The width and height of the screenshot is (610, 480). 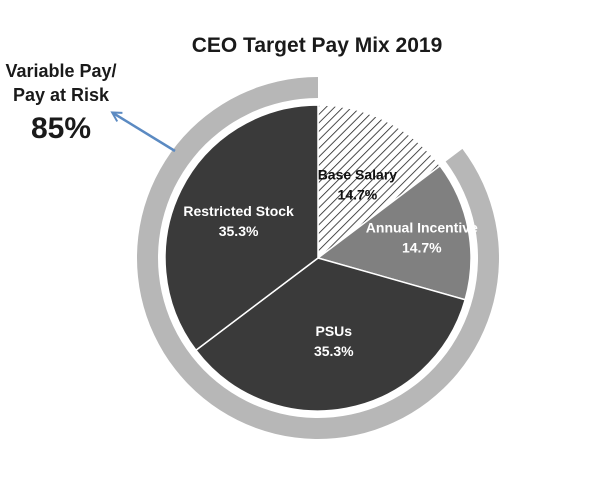 I want to click on pie-slice-restricted-stock, so click(x=241, y=228).